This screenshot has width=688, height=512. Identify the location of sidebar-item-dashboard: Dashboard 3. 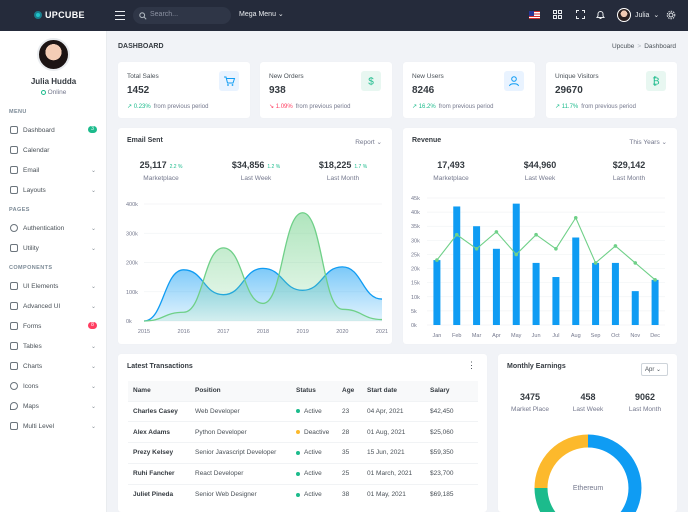
(54, 130).